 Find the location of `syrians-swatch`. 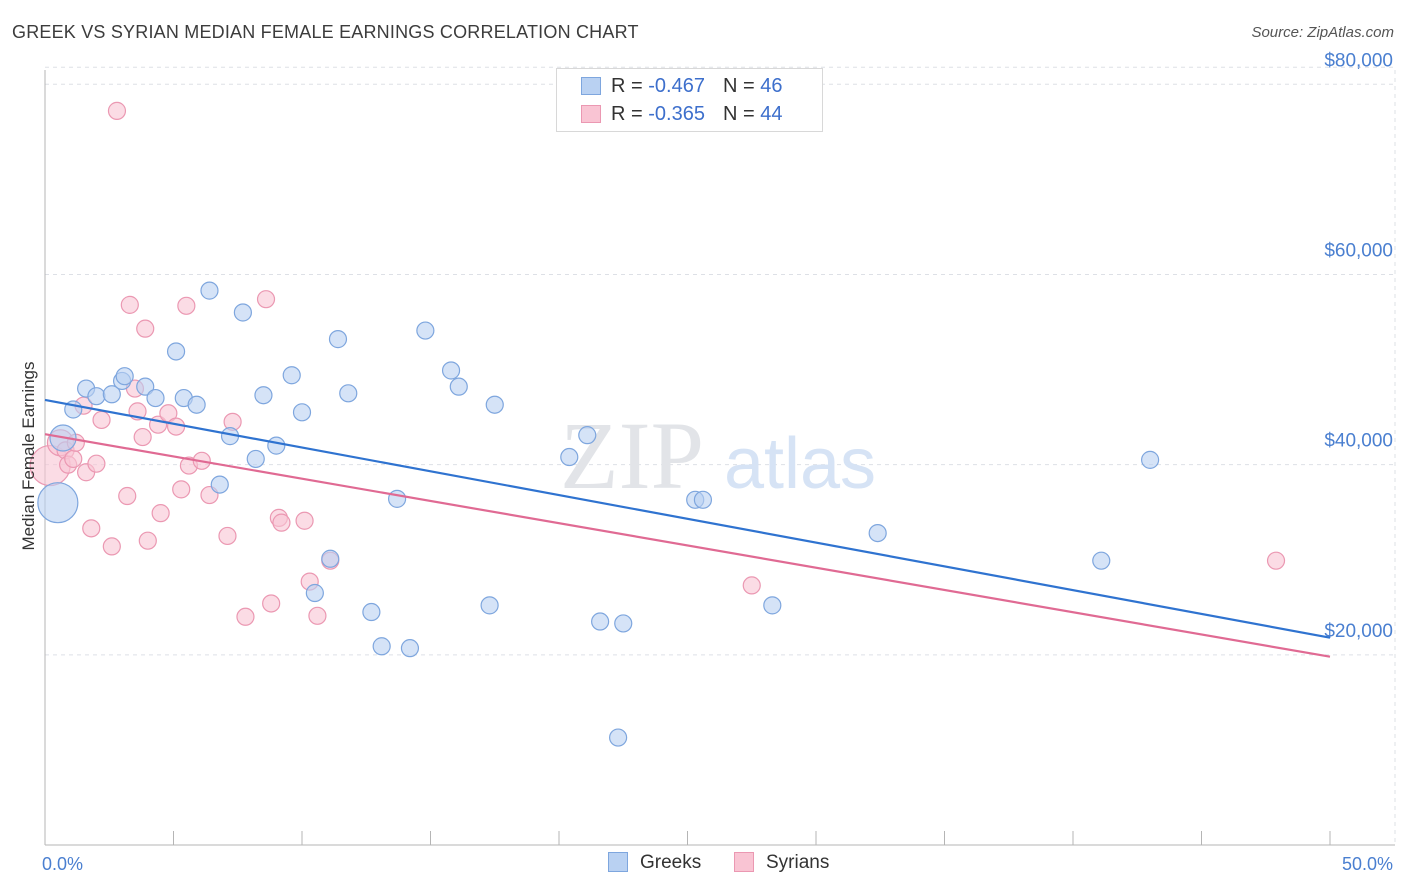

syrians-swatch is located at coordinates (591, 114).